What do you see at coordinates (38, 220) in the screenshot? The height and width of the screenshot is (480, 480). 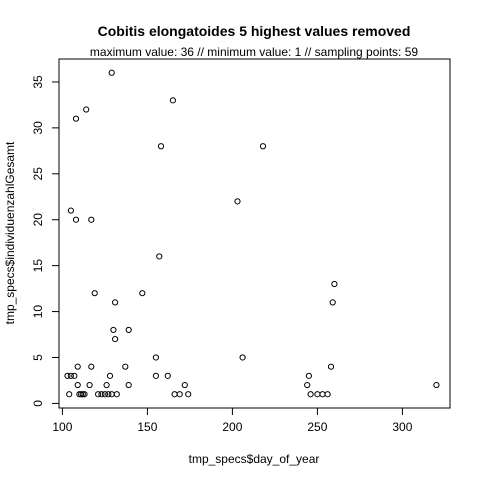 I see `y-tick-label: 20` at bounding box center [38, 220].